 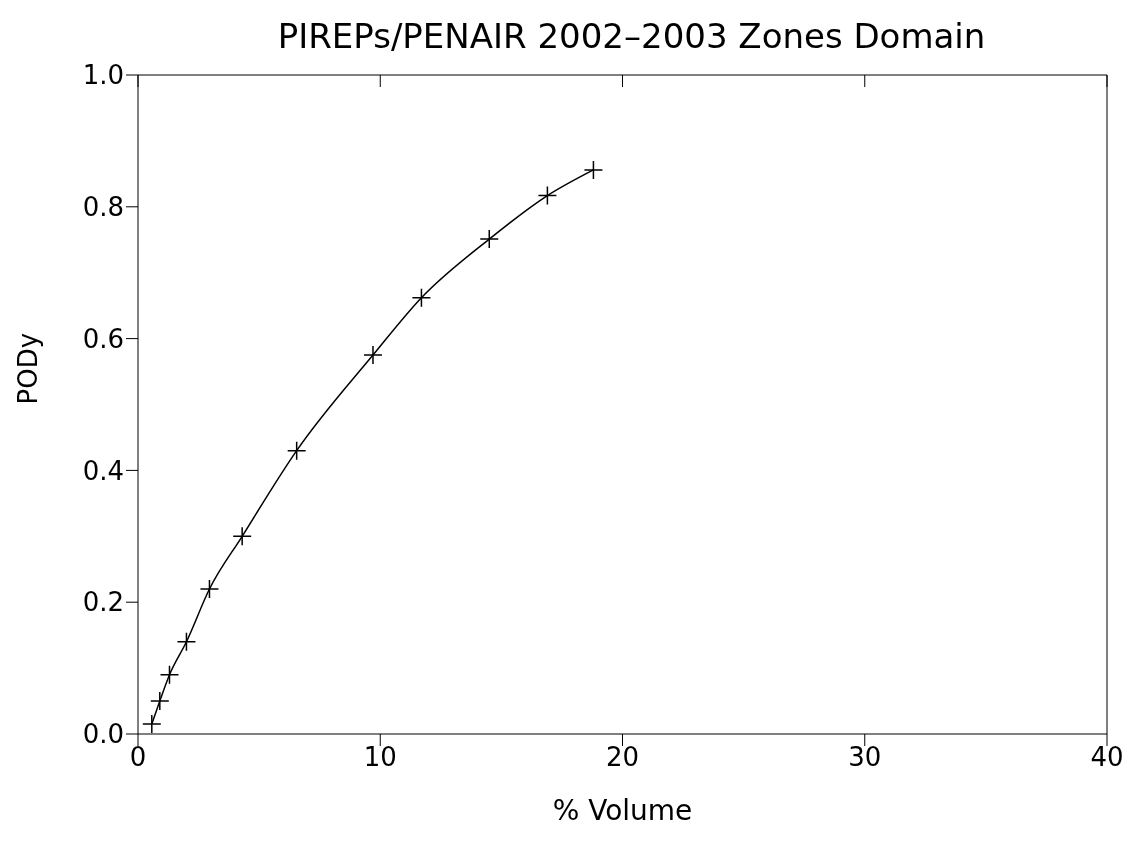 I want to click on y-tick-label: 0.2, so click(x=103, y=602).